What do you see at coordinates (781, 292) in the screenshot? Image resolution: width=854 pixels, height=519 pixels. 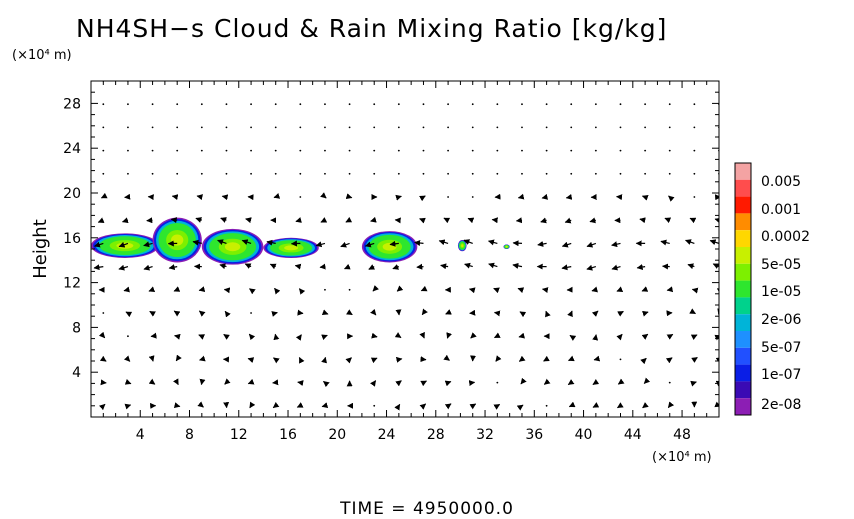 I see `colorbar-label: 1e-05` at bounding box center [781, 292].